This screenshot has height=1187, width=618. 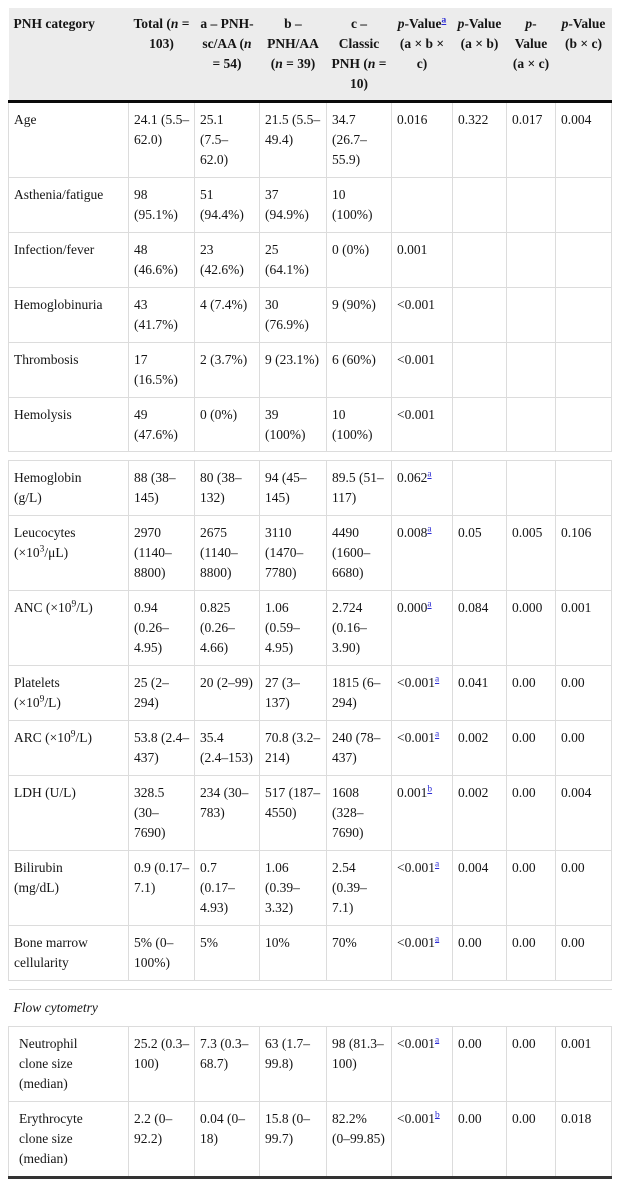 I want to click on data-cell: 0.084, so click(x=479, y=628).